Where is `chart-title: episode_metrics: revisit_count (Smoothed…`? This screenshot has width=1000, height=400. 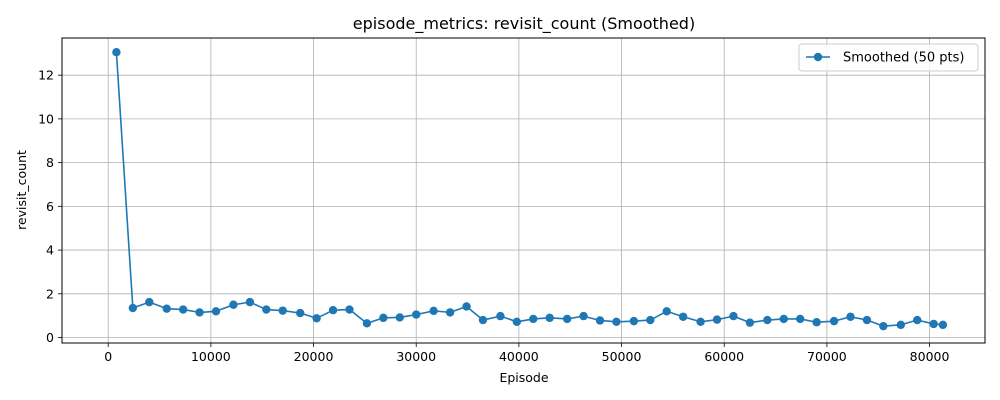
chart-title: episode_metrics: revisit_count (Smoothed… is located at coordinates (524, 24).